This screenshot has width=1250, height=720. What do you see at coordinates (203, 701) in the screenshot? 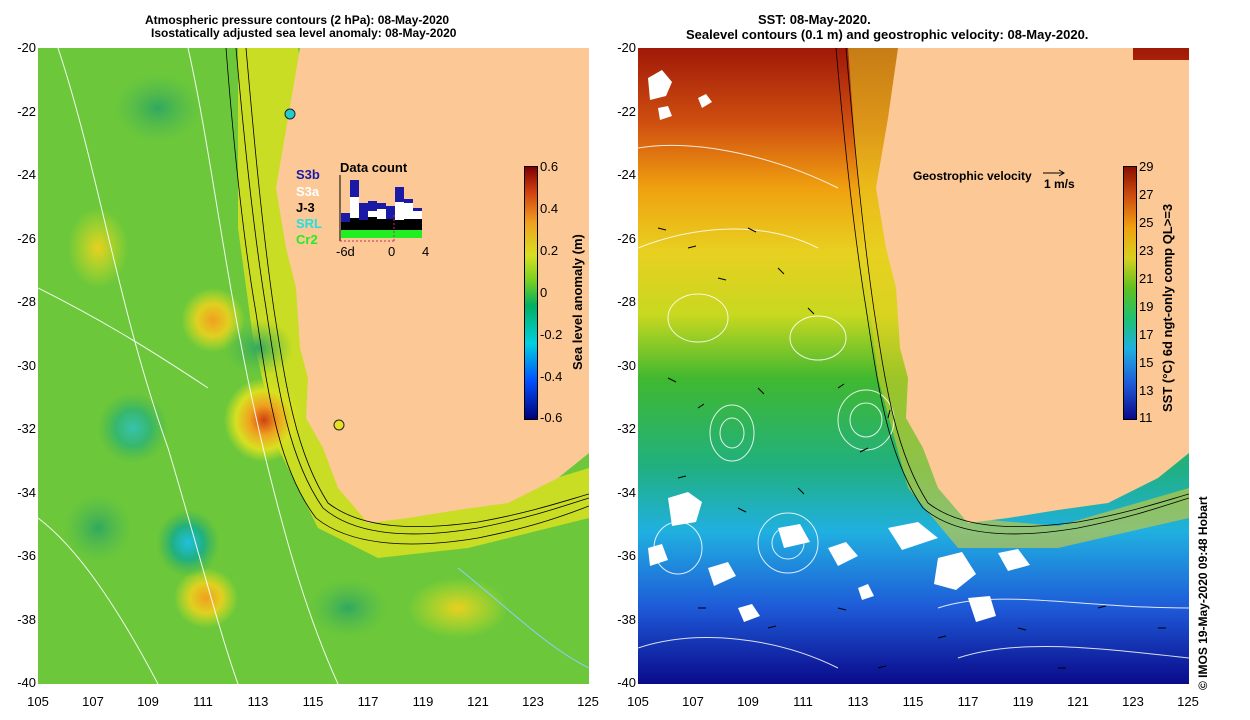
I see `left-xtick: 111` at bounding box center [203, 701].